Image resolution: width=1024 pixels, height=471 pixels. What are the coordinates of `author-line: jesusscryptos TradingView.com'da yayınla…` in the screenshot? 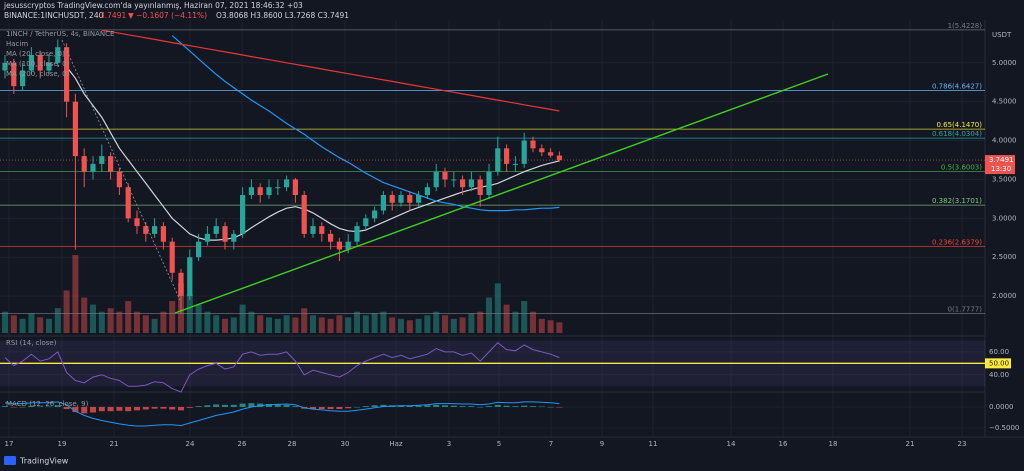 It's located at (153, 5).